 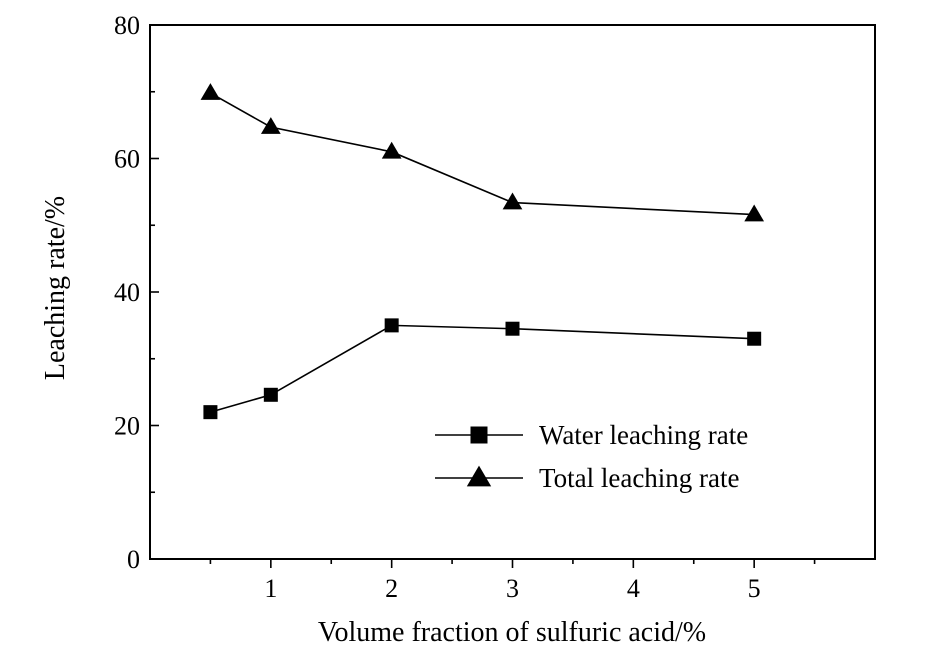 I want to click on y-tick-label: 0, so click(x=133, y=559).